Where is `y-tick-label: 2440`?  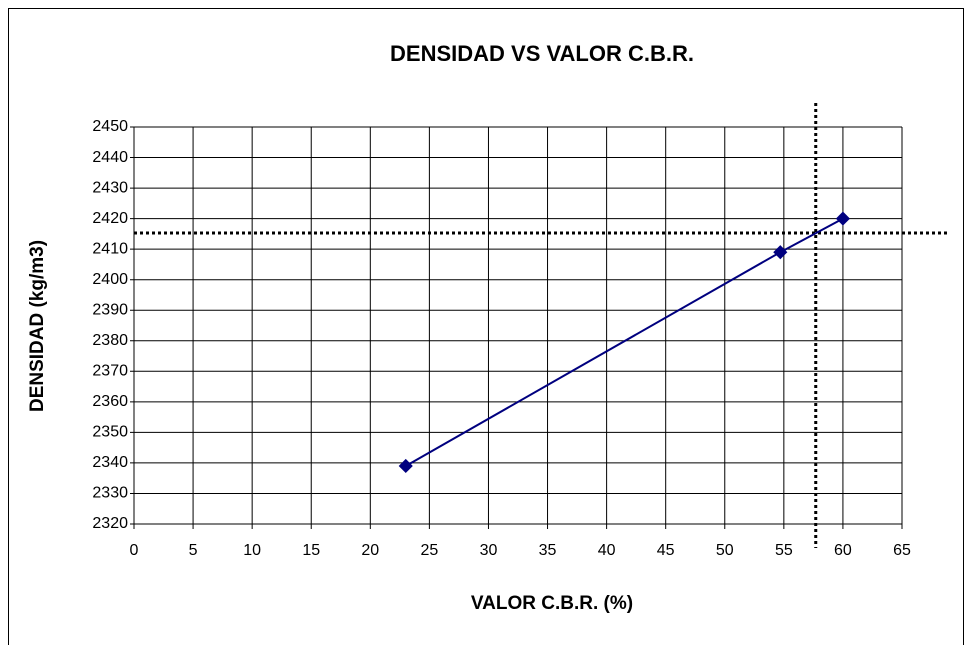
y-tick-label: 2440 is located at coordinates (110, 157).